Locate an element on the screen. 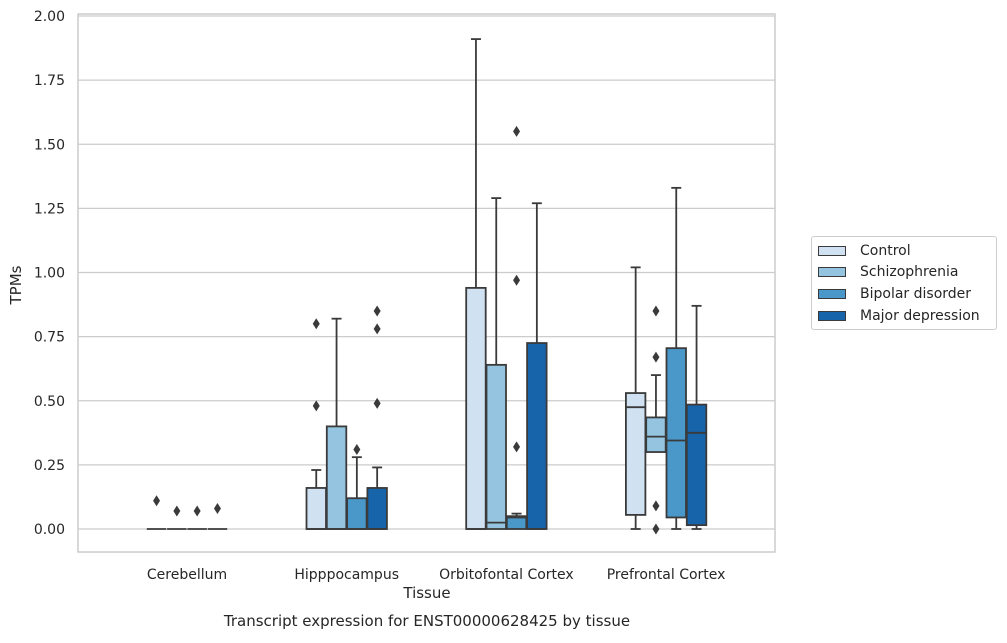 Image resolution: width=1007 pixels, height=643 pixels. y-axis-label: TPMs is located at coordinates (16, 285).